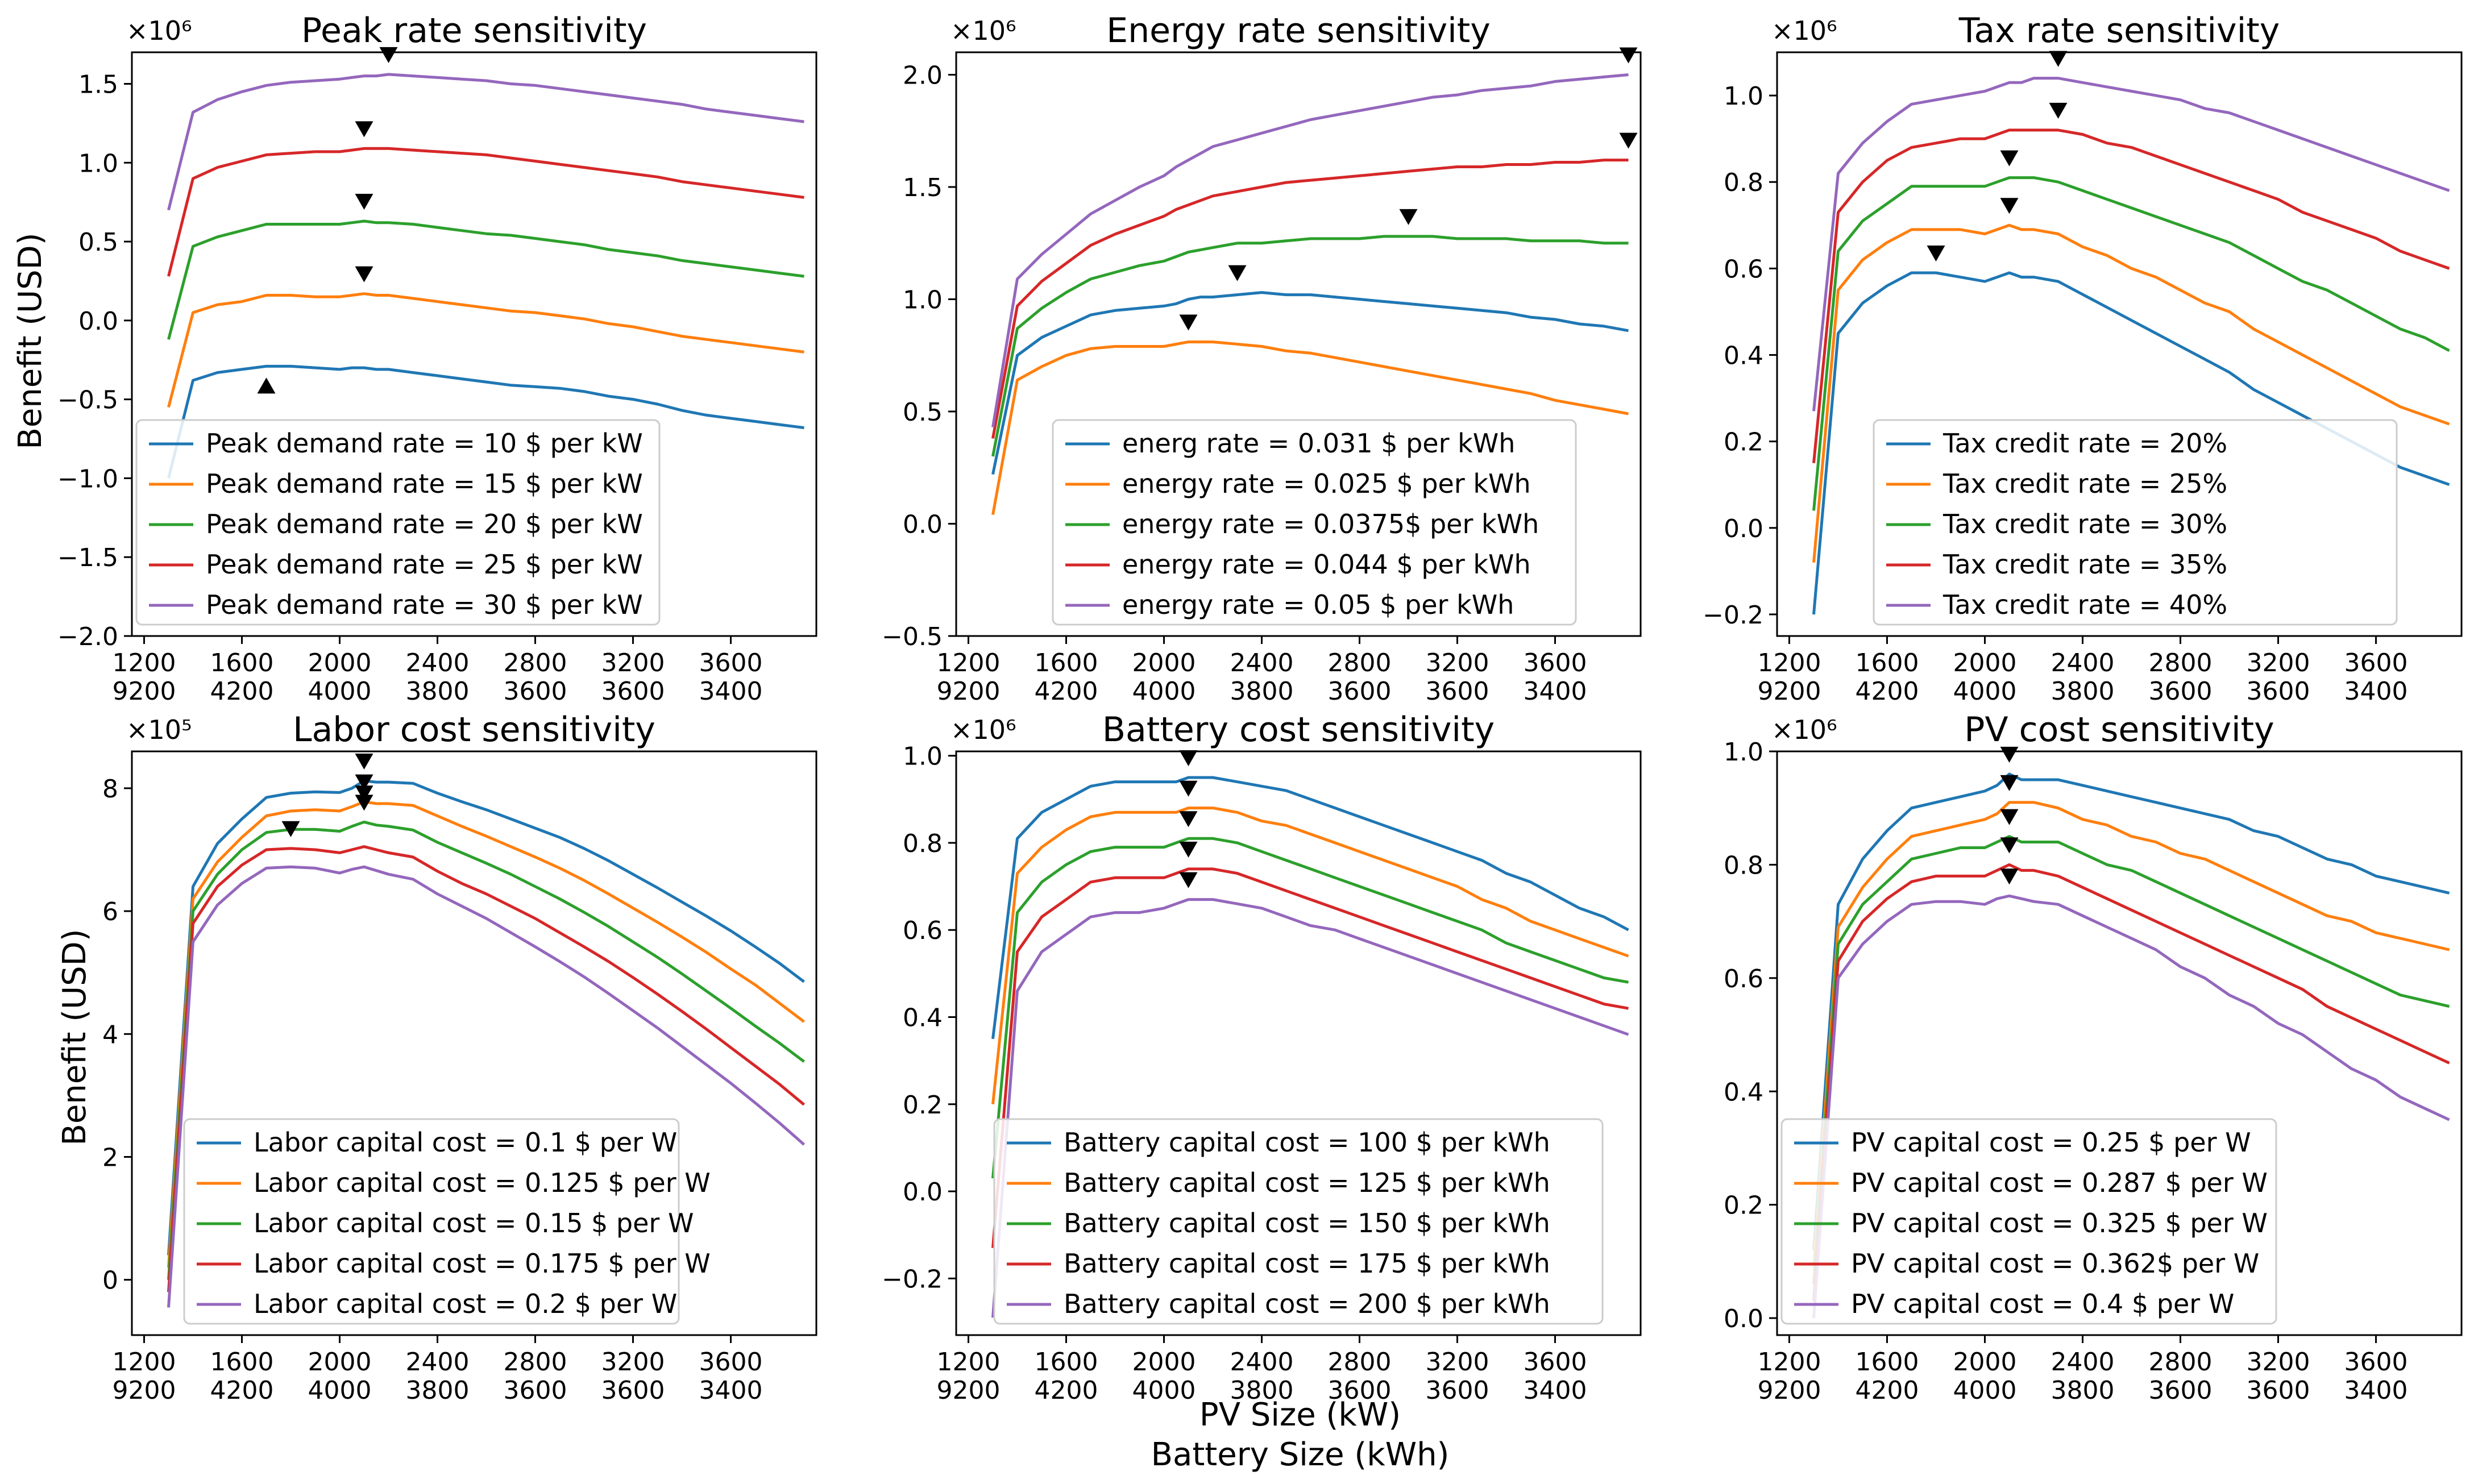  I want to click on y-axis-label-bottom: Benefit (USD), so click(74, 1037).